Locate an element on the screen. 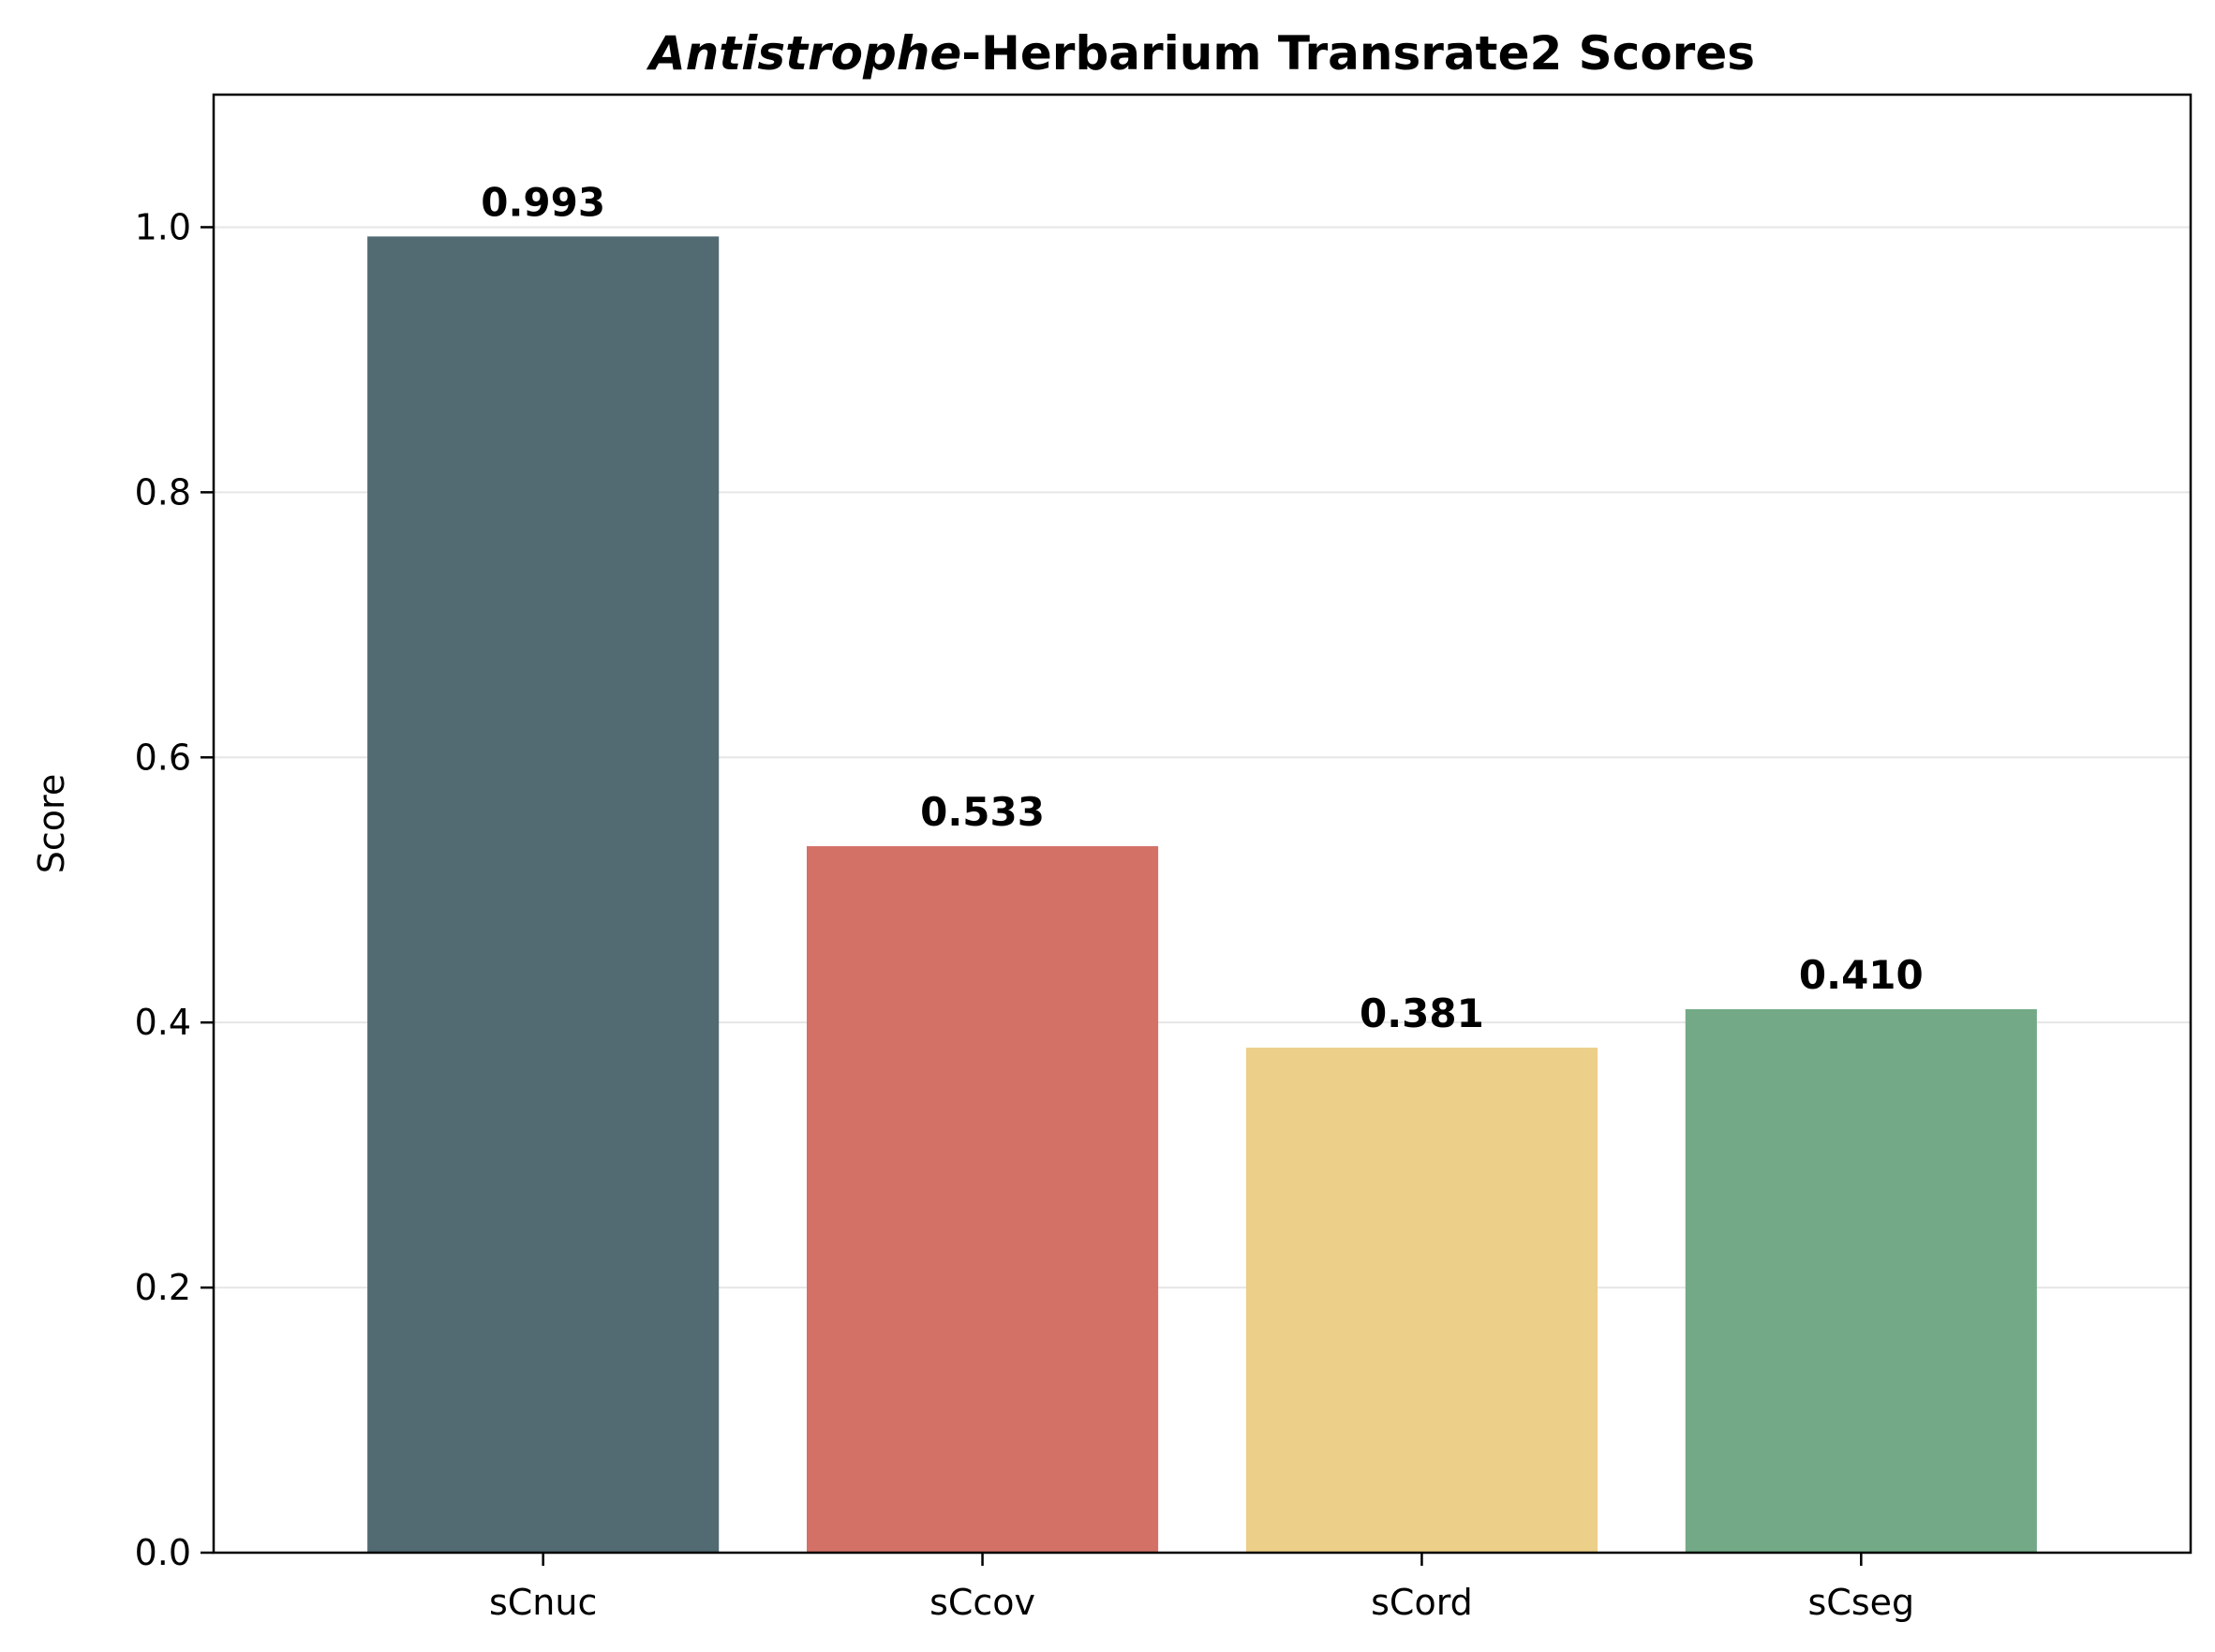 The height and width of the screenshot is (1652, 2215). data-label-sCnuc: 0.993 is located at coordinates (543, 202).